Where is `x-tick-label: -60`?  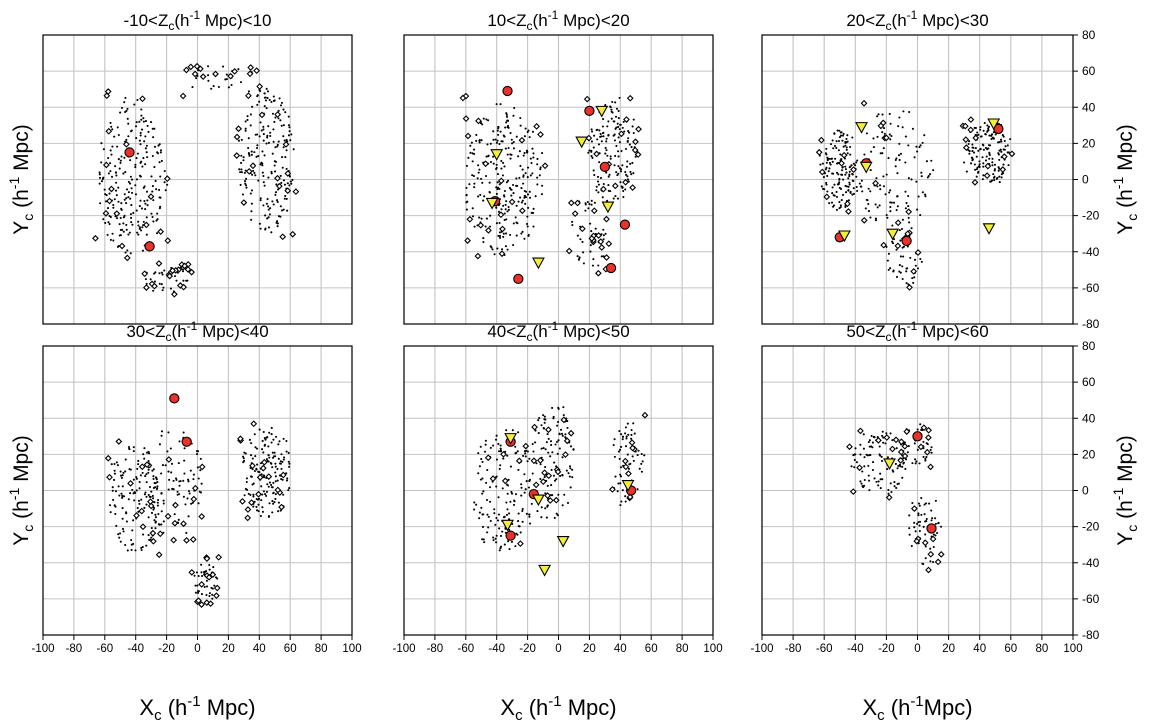
x-tick-label: -60 is located at coordinates (465, 649).